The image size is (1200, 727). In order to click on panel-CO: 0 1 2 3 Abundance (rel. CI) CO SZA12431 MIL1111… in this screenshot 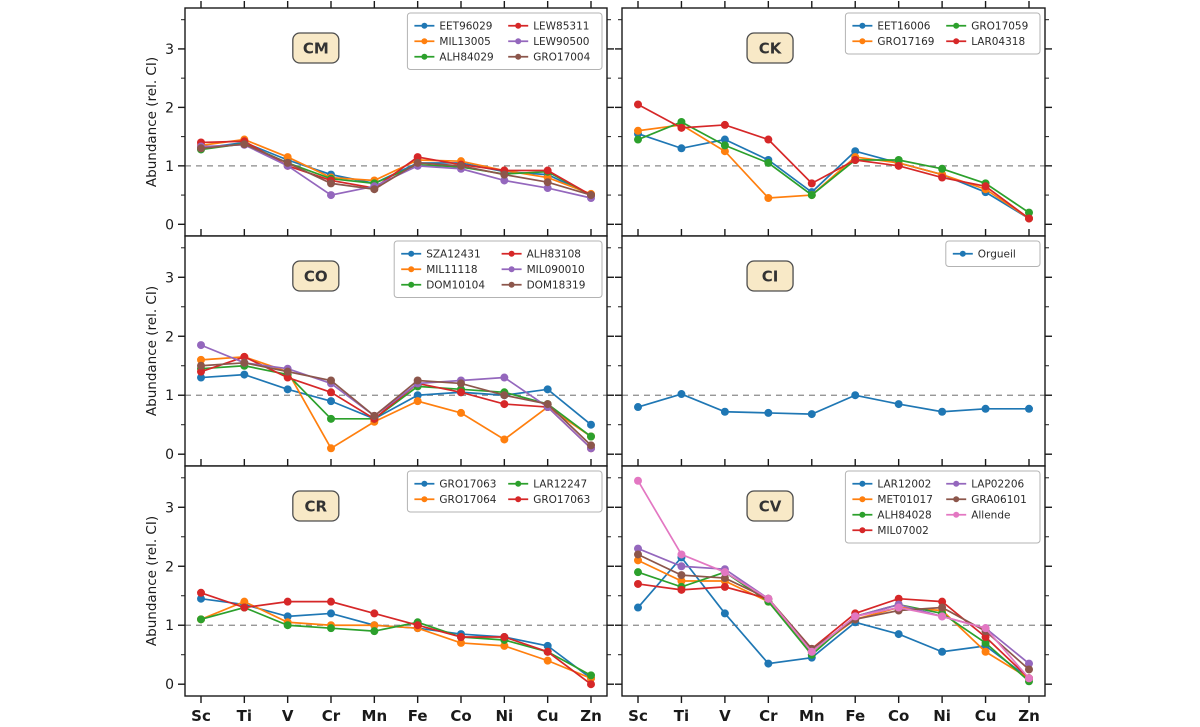, I will do `click(379, 351)`.